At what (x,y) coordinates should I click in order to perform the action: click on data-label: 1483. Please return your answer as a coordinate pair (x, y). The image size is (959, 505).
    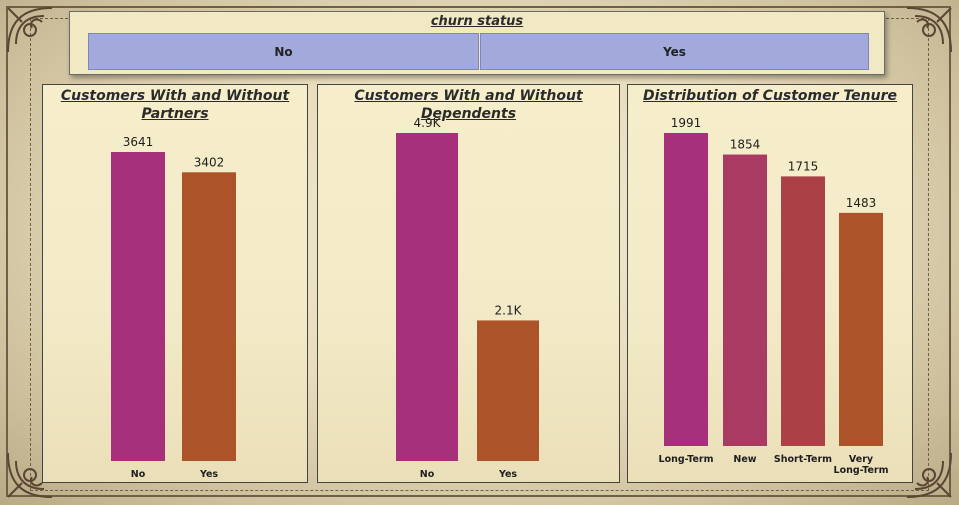
    Looking at the image, I should click on (861, 203).